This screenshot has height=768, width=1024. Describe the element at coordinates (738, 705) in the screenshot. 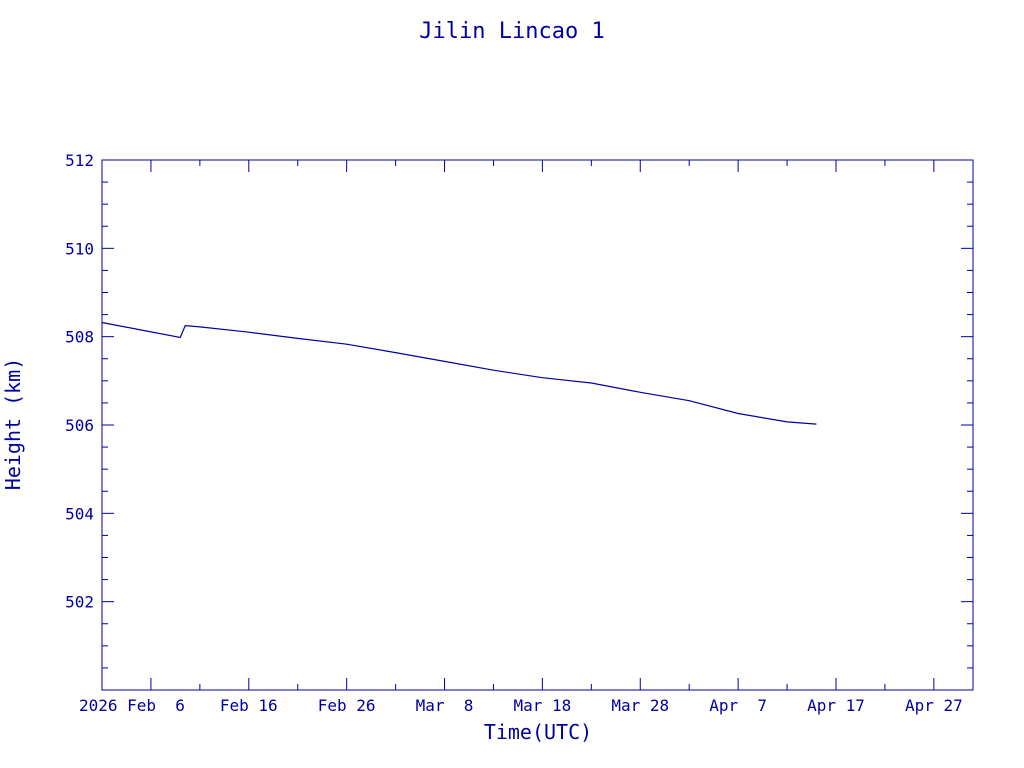

I see `x-tick-label: Apr 7` at that location.